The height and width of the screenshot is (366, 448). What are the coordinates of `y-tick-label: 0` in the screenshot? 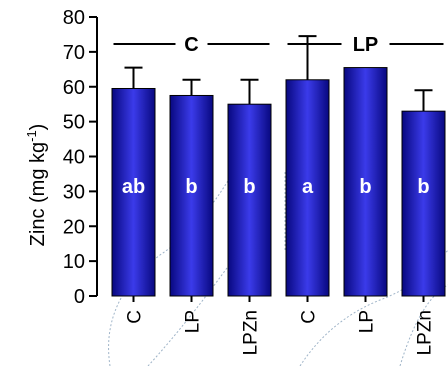 It's located at (79, 297).